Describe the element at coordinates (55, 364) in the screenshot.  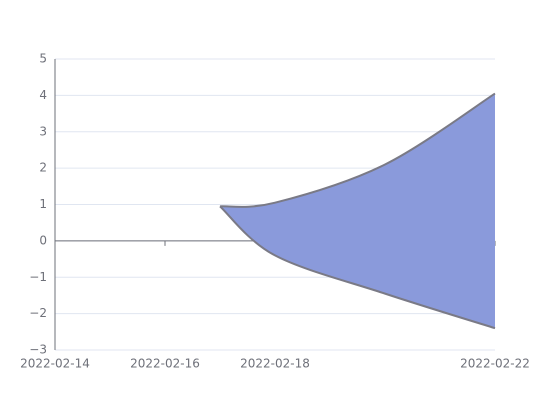
I see `x-tick-label: 2022-02-14` at that location.